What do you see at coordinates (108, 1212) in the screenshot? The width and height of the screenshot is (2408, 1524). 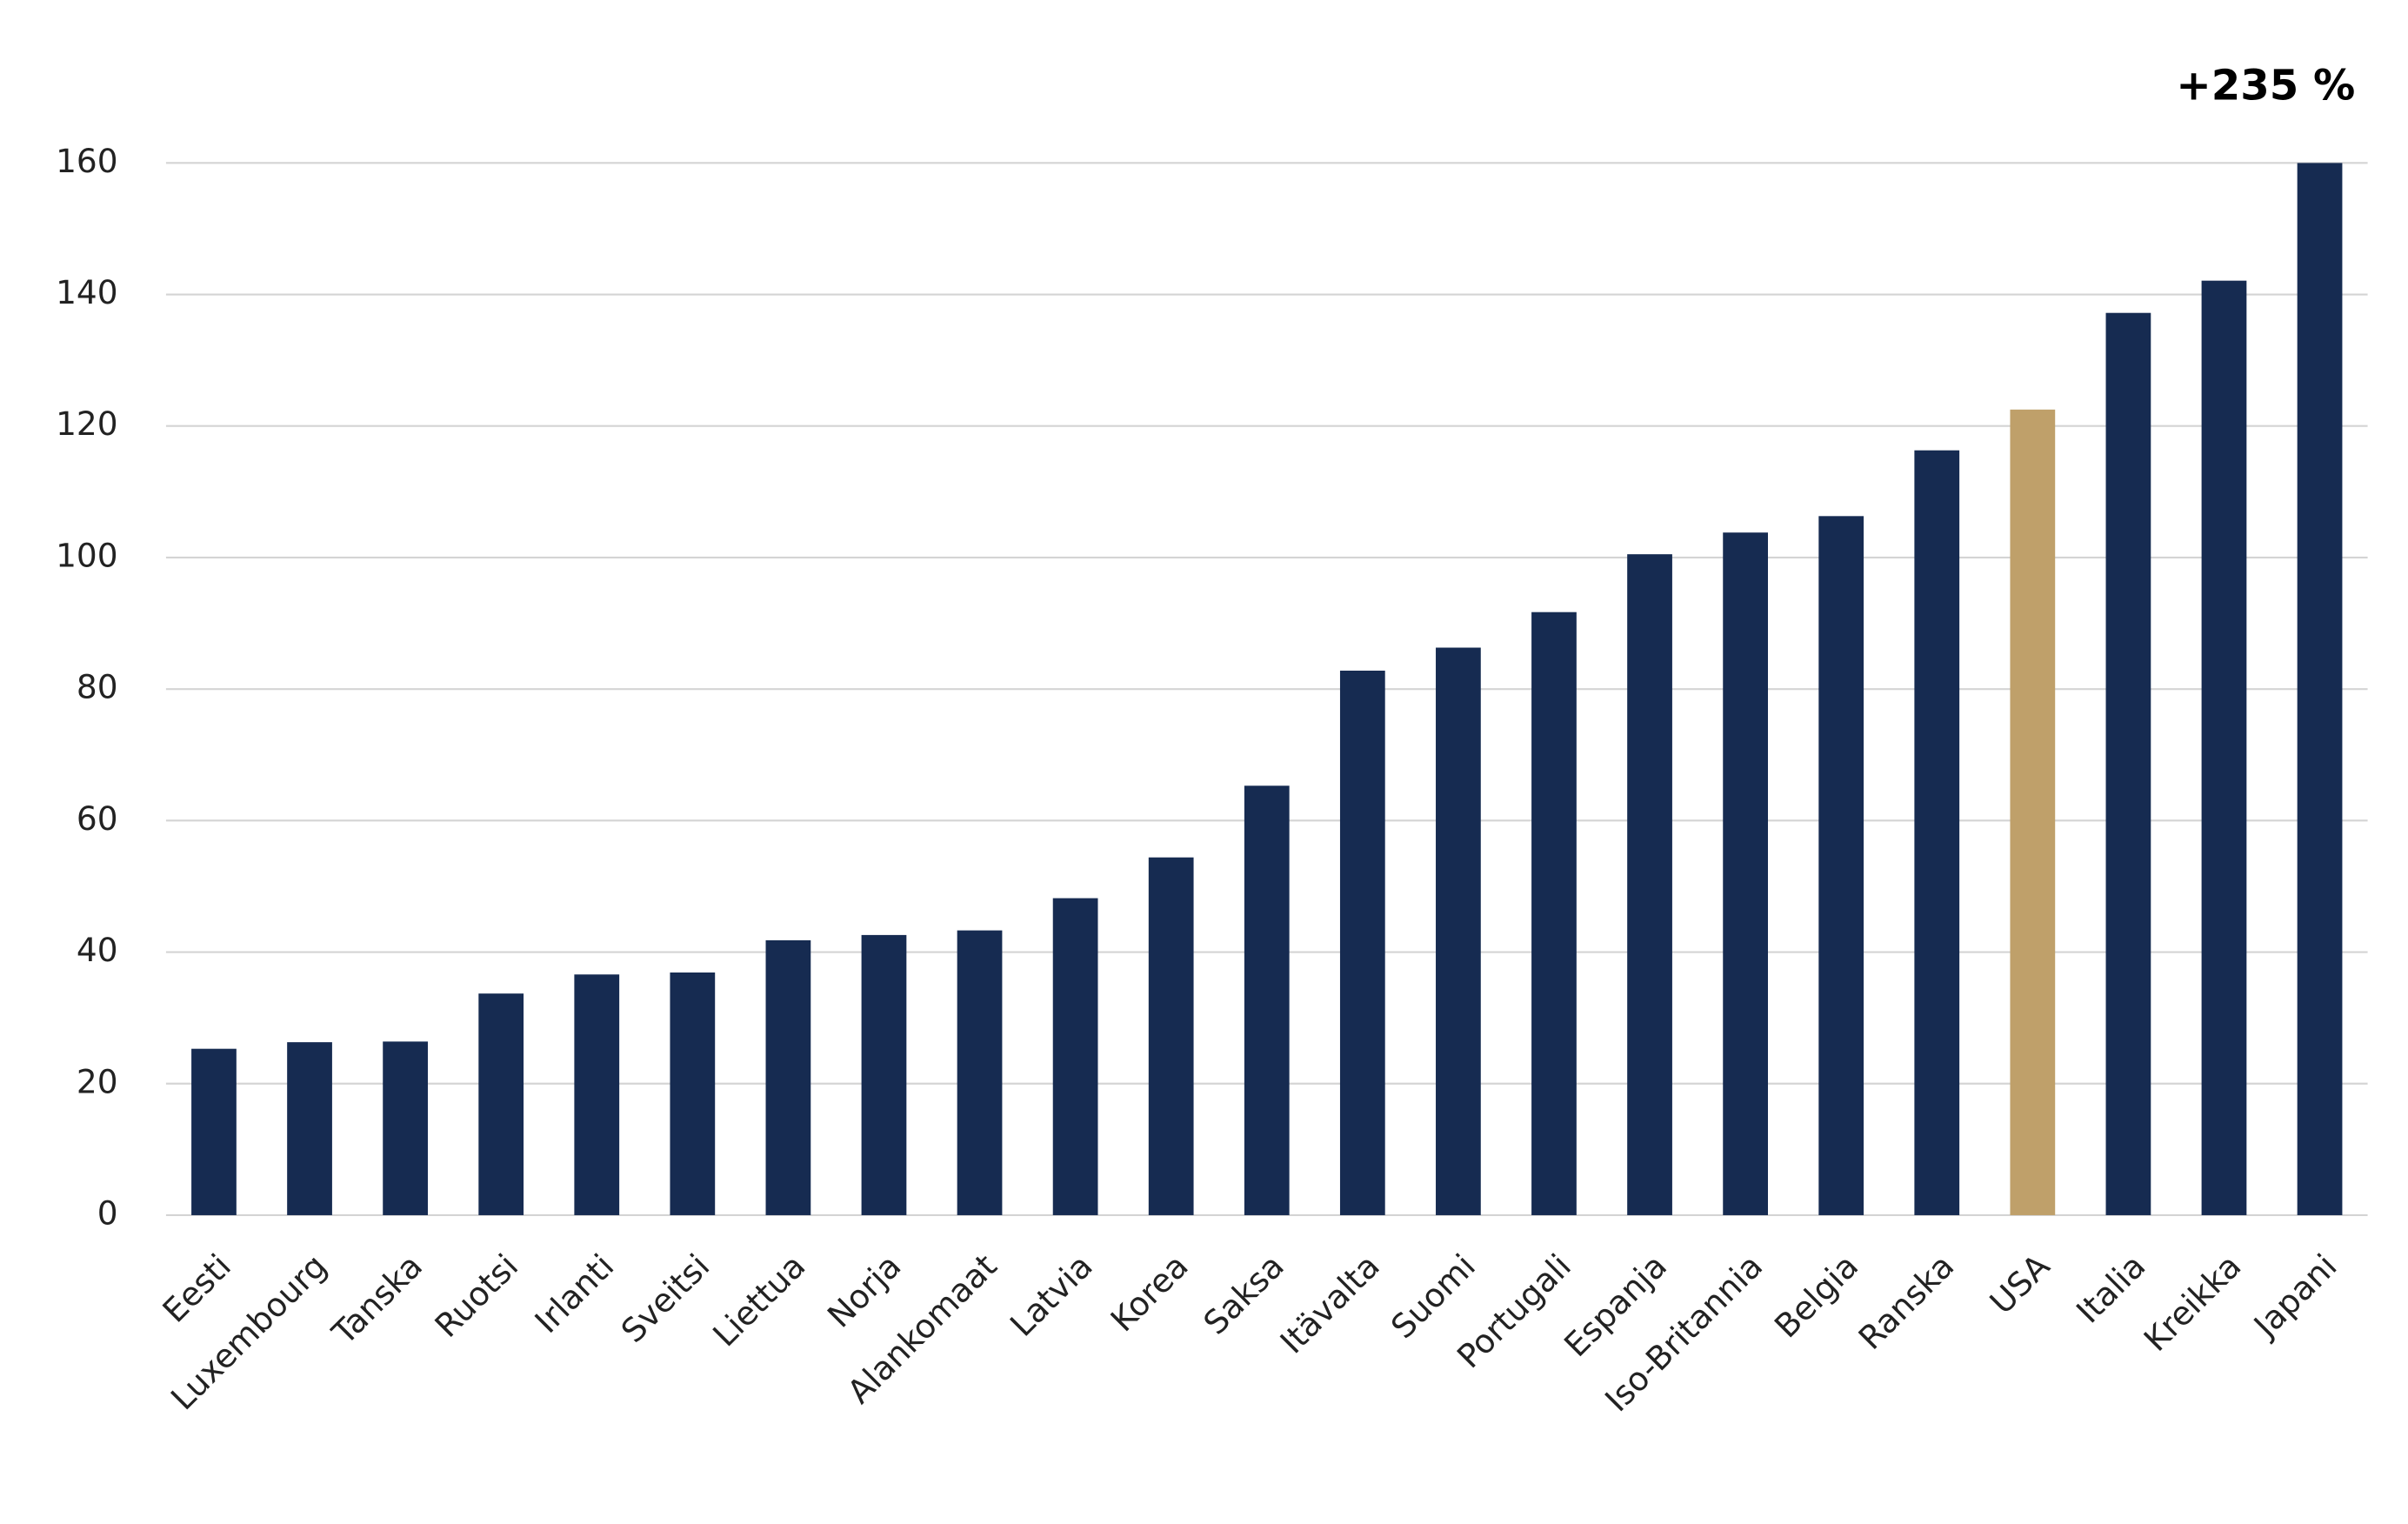 I see `y-tick-label: 0` at bounding box center [108, 1212].